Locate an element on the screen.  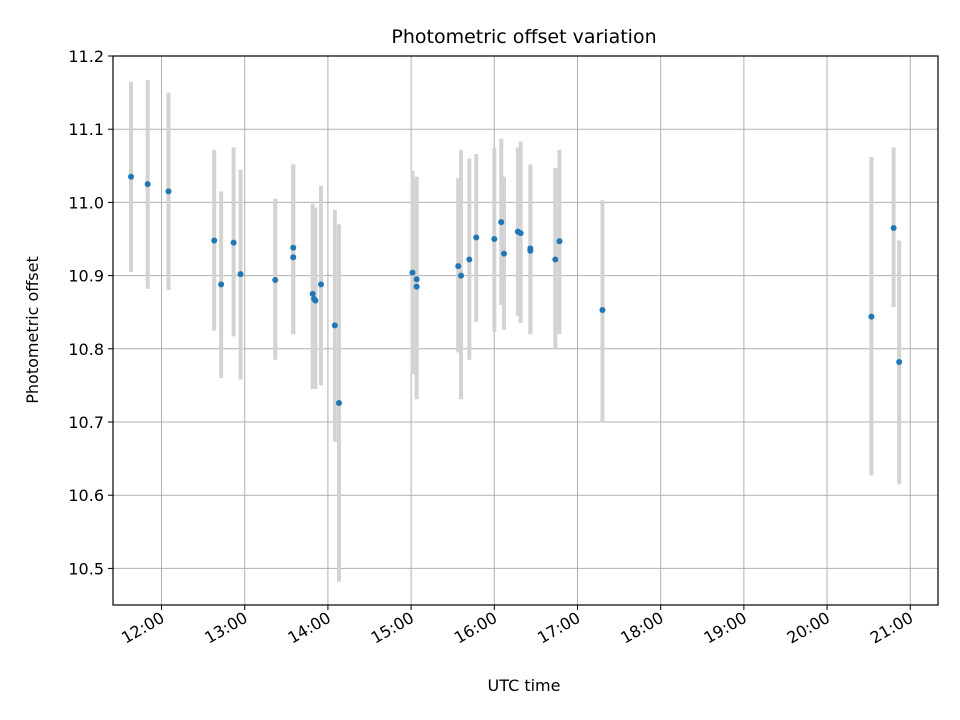
y-tick-label: 10.6 is located at coordinates (86, 495).